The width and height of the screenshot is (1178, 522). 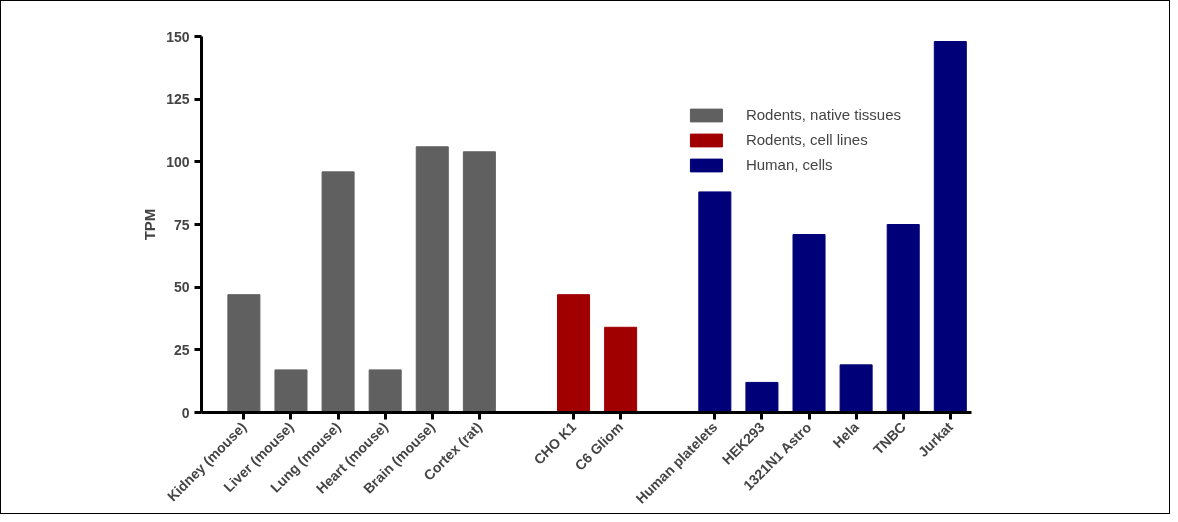 What do you see at coordinates (181, 287) in the screenshot?
I see `y-tick-label: 50` at bounding box center [181, 287].